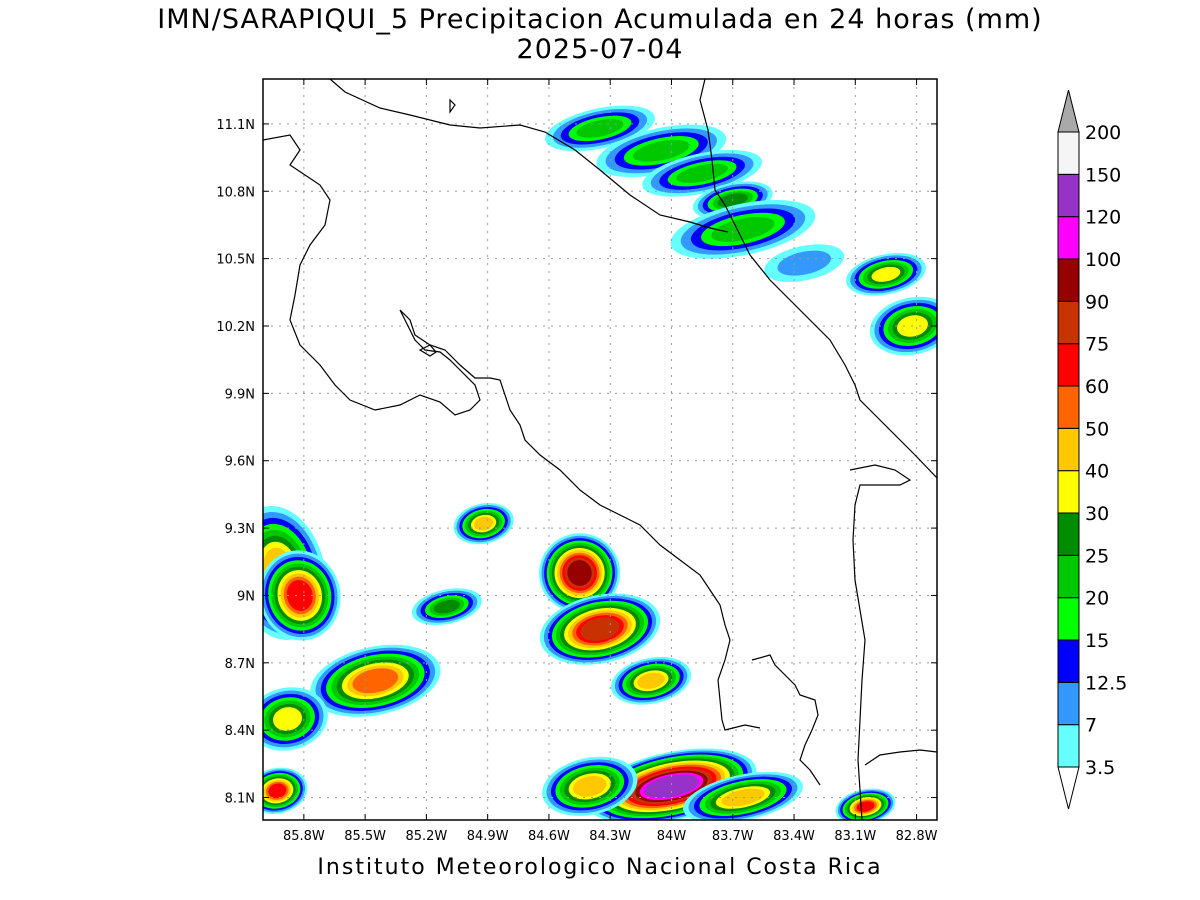 This screenshot has height=900, width=1200. I want to click on colorbar-under-triangle, so click(1068, 788).